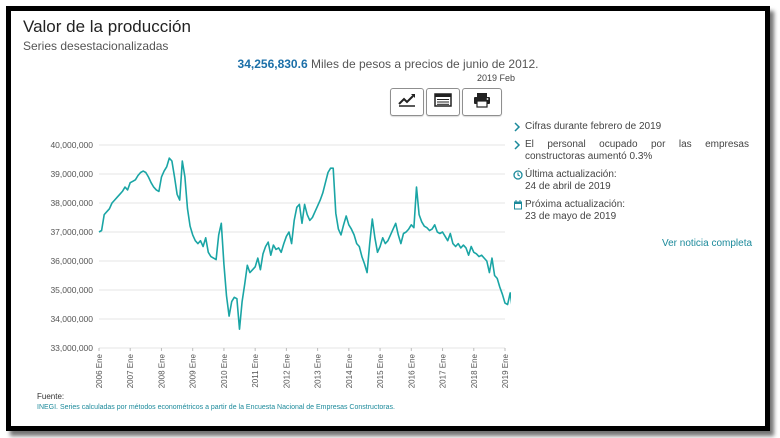 This screenshot has height=438, width=780. Describe the element at coordinates (380, 370) in the screenshot. I see `x-tick-label: 2015 Ene` at that location.